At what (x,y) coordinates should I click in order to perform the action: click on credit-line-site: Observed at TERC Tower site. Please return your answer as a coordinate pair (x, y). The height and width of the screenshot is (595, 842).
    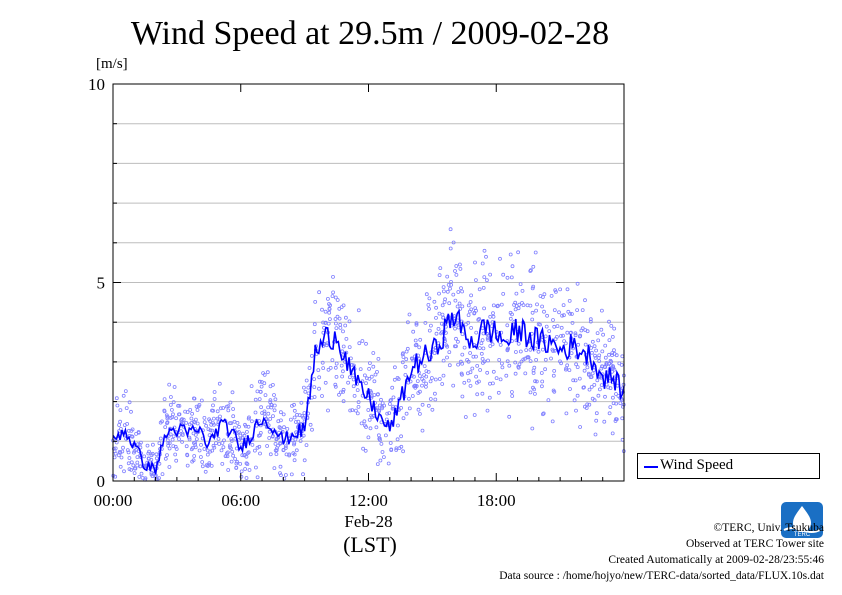
    Looking at the image, I should click on (754, 544).